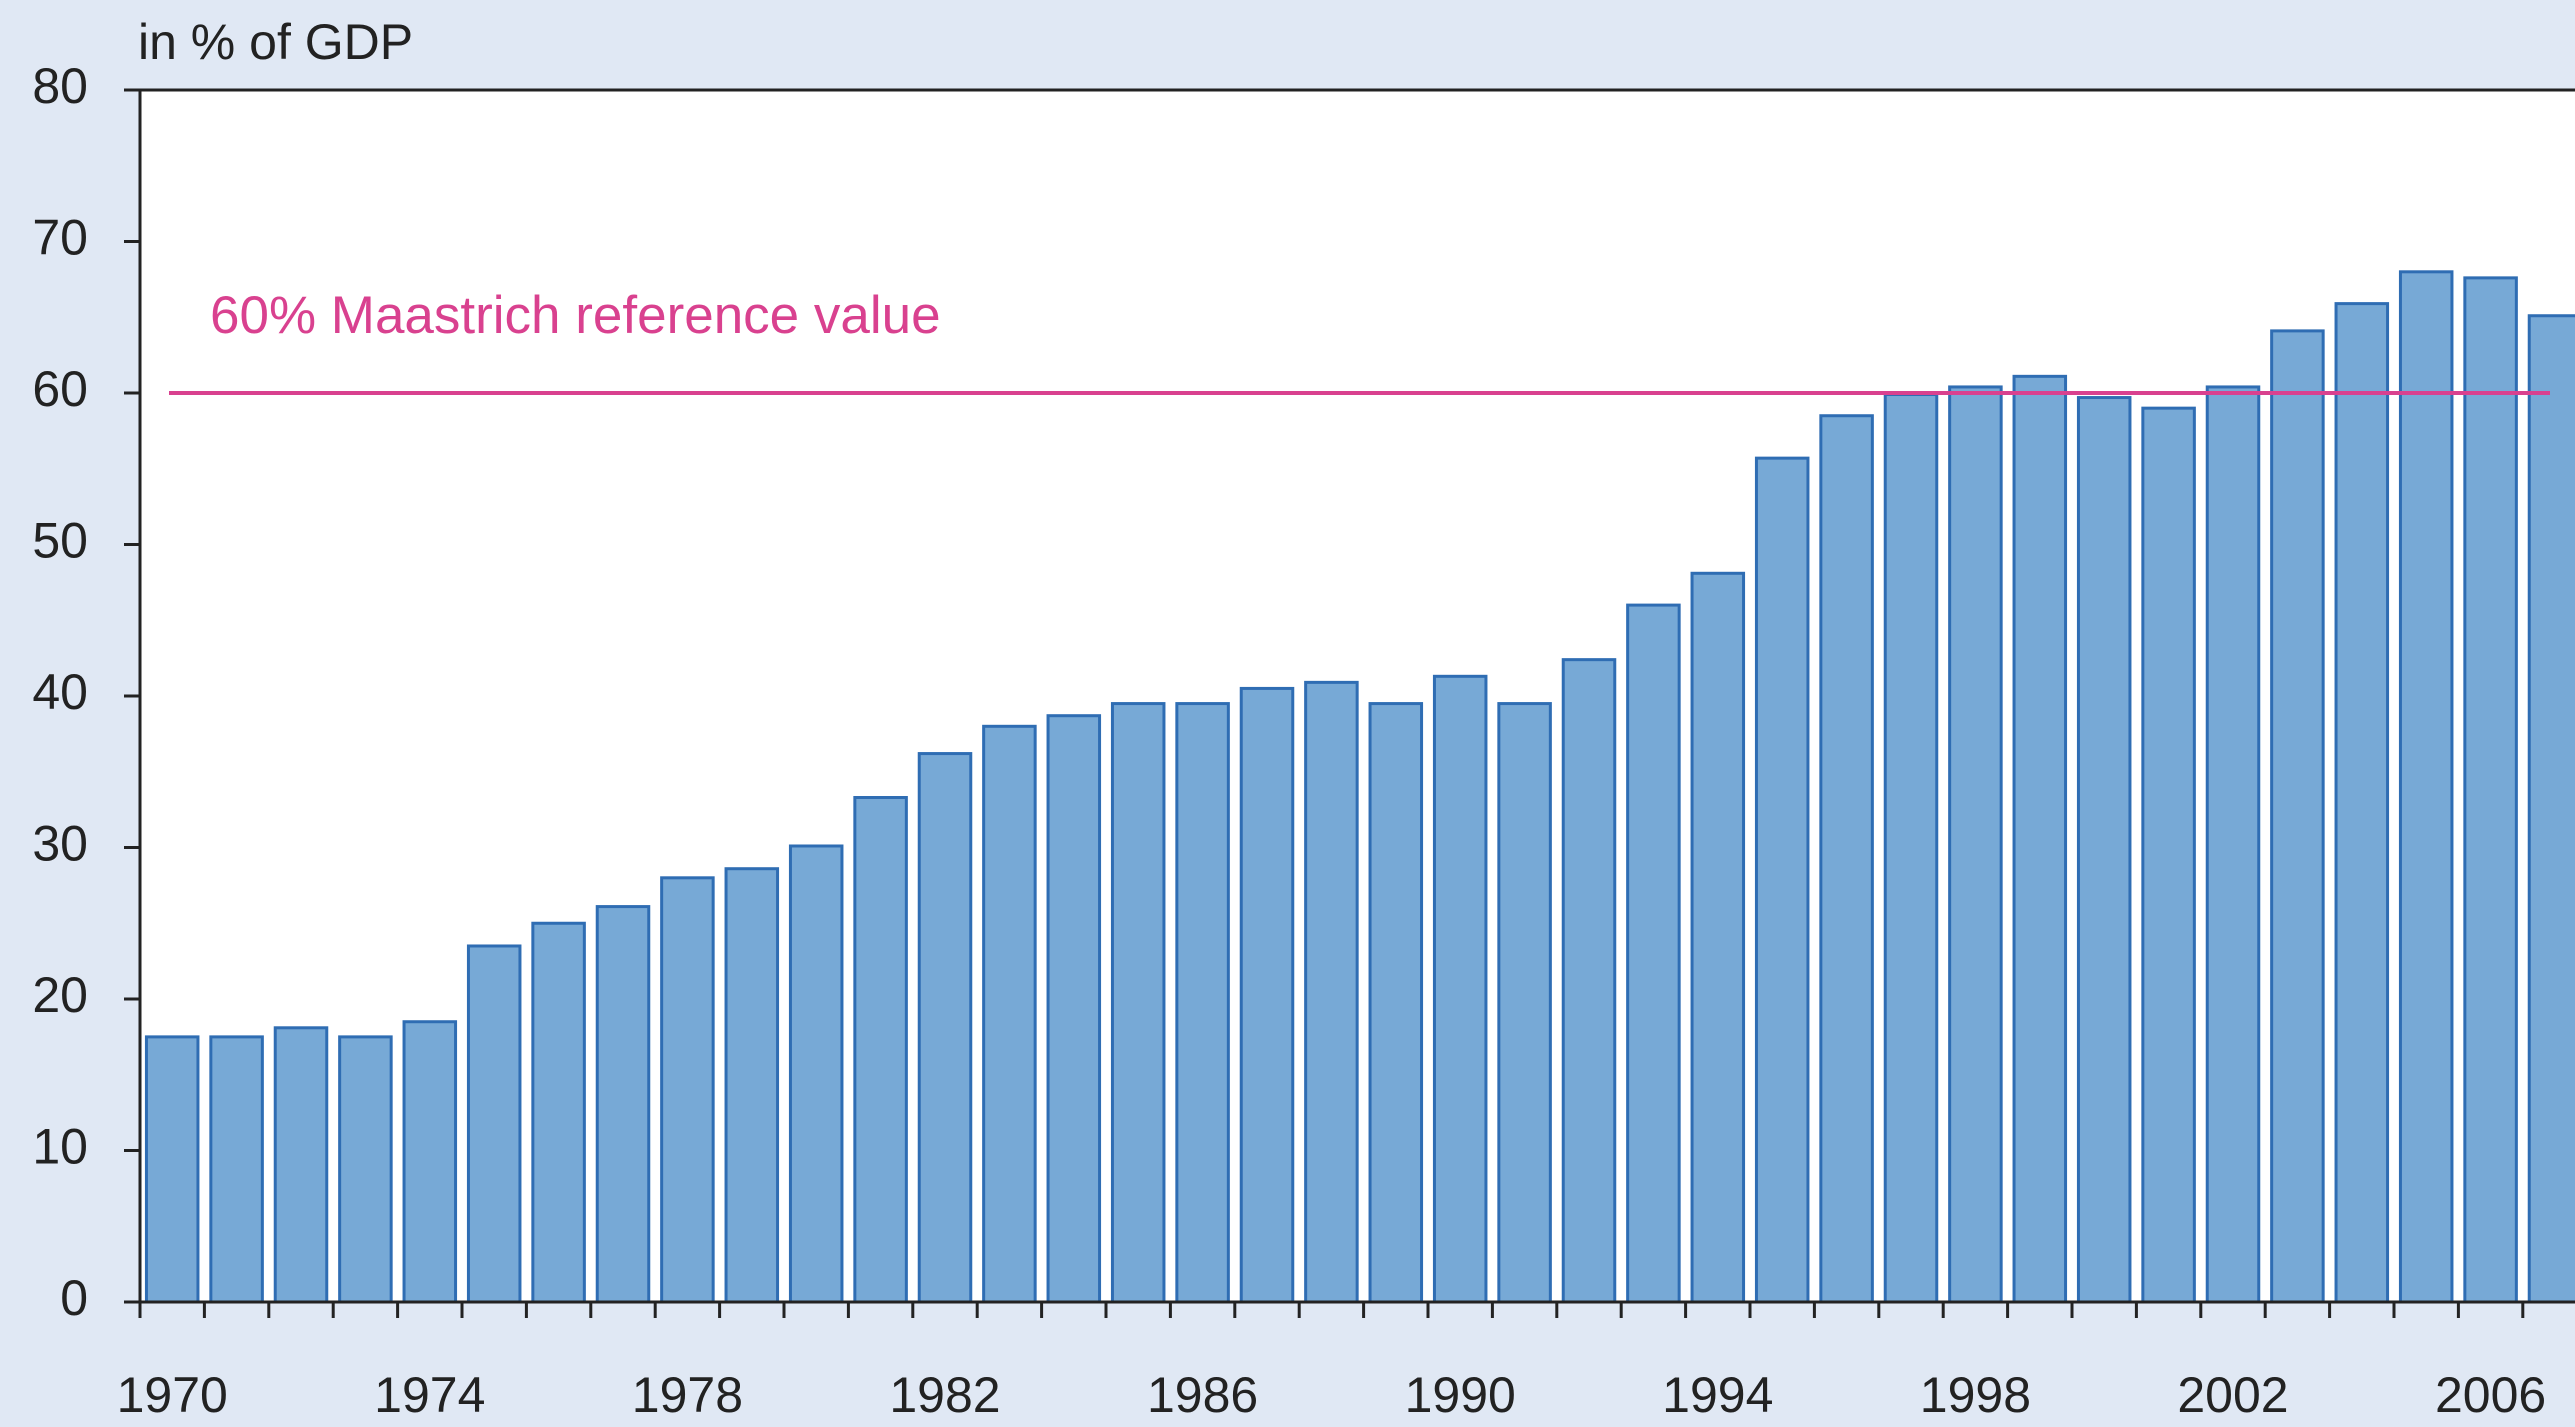 Image resolution: width=2575 pixels, height=1427 pixels. What do you see at coordinates (2232, 1395) in the screenshot?
I see `x-tick-label: 2002` at bounding box center [2232, 1395].